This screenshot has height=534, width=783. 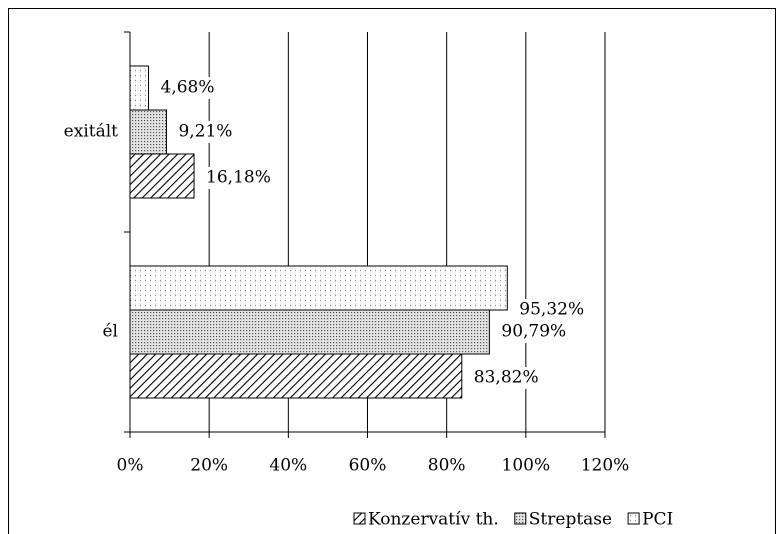 What do you see at coordinates (526, 466) in the screenshot?
I see `x-tick-label: 100%` at bounding box center [526, 466].